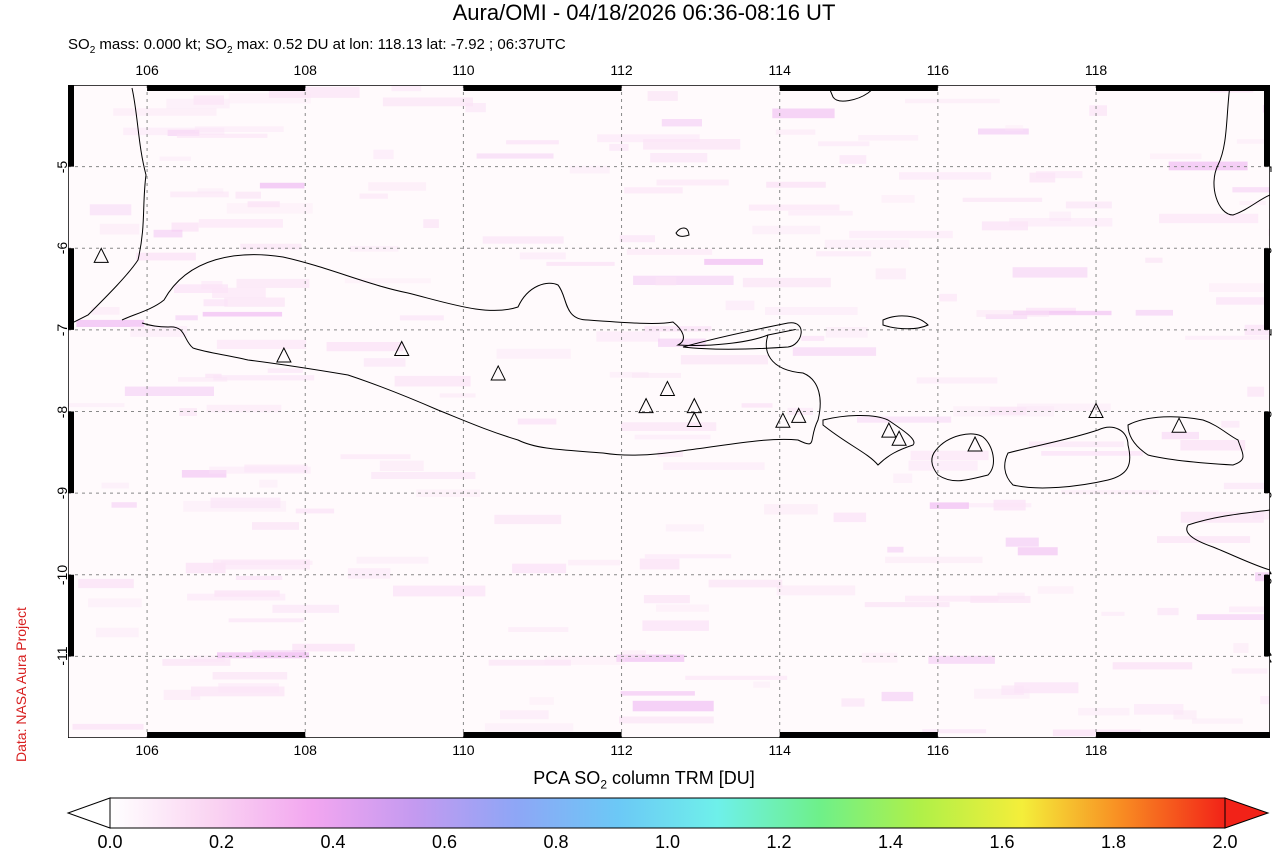 This screenshot has height=855, width=1288. What do you see at coordinates (1067, 457) in the screenshot?
I see `coastline-sumbawa` at bounding box center [1067, 457].